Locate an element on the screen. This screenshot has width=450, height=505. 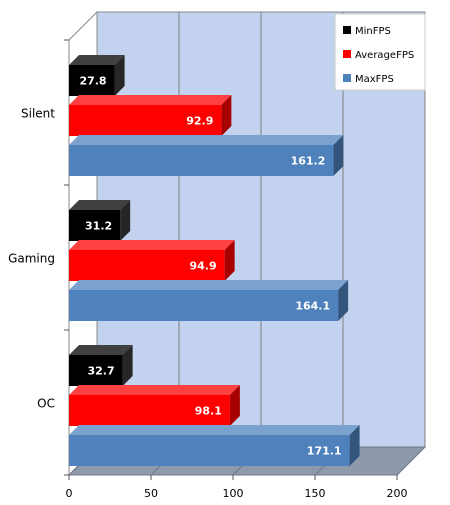
bar-value-label: 94.9 is located at coordinates (202, 266).